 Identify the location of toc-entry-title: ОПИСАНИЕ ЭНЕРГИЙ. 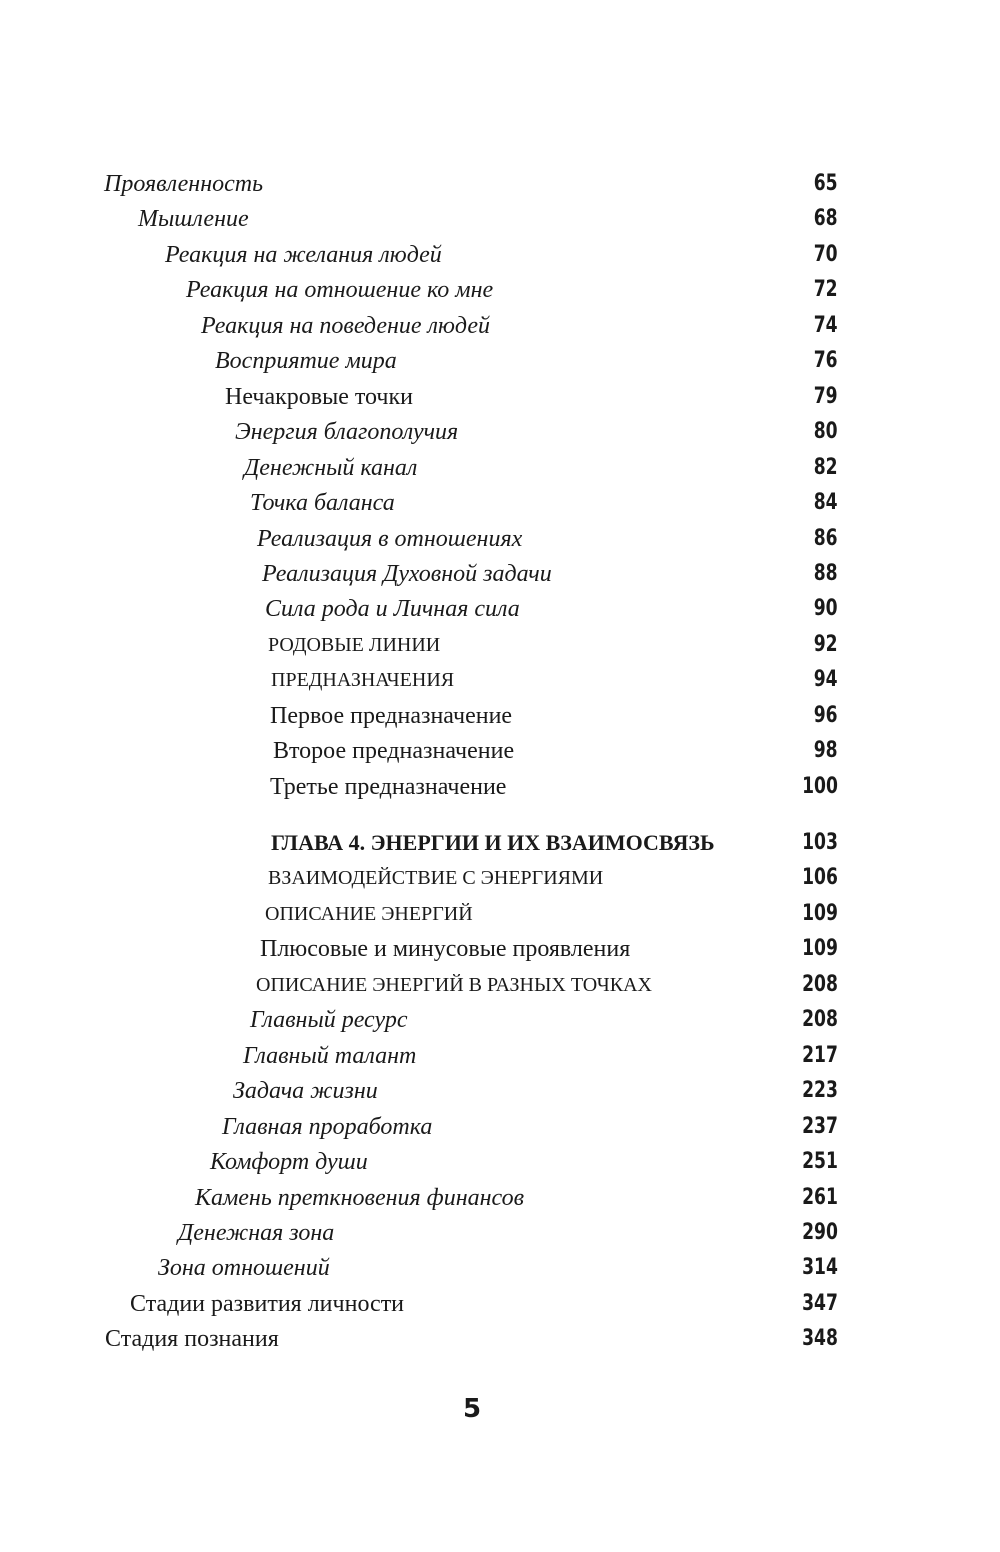
(369, 913).